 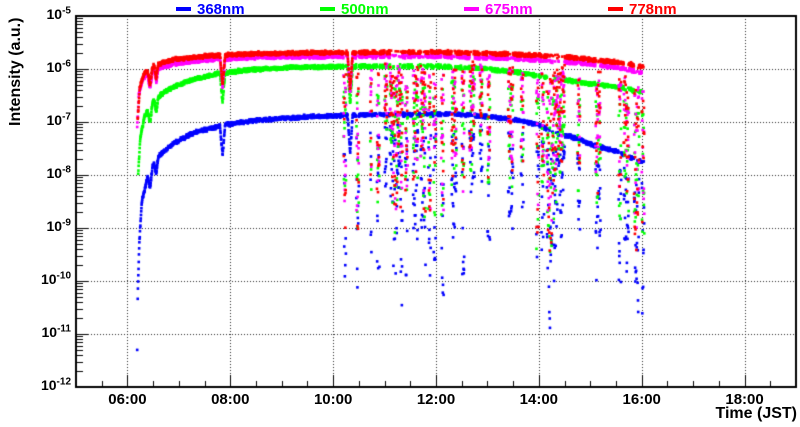 I want to click on y-tick-label-1e-7: 10⁻⁷, so click(x=58, y=119).